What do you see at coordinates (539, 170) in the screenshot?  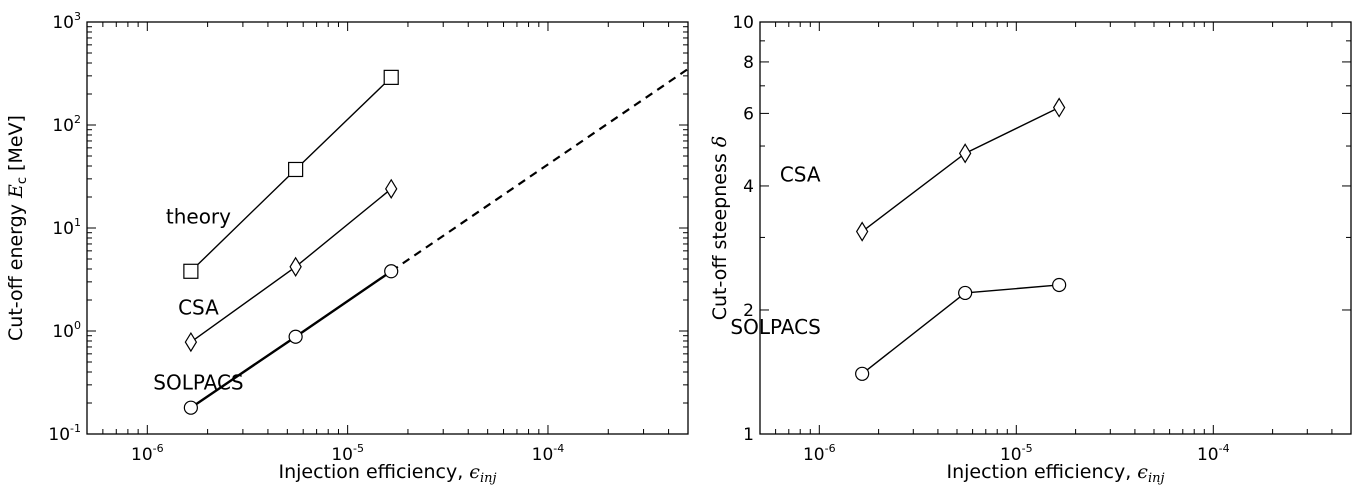 I see `extrapolation-line` at bounding box center [539, 170].